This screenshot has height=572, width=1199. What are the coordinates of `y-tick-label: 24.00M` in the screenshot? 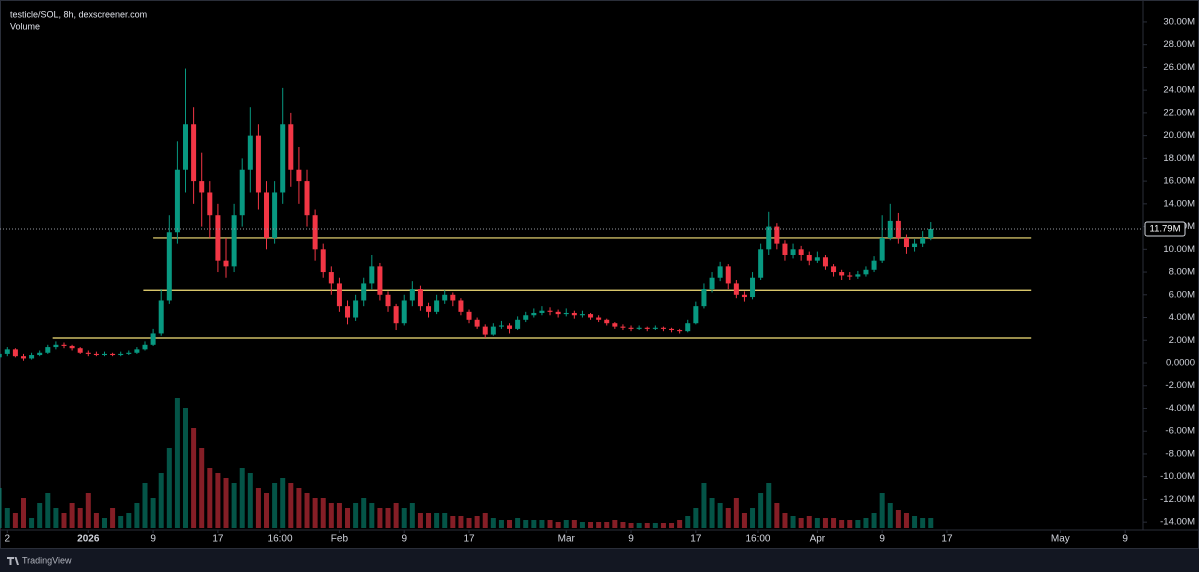 It's located at (1179, 90).